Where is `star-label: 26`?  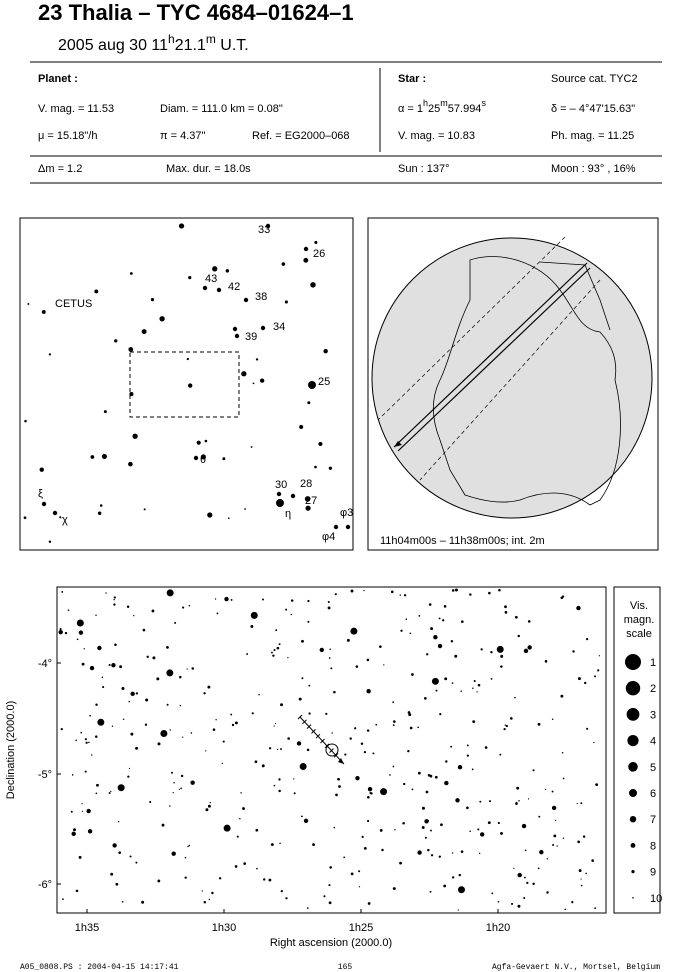
star-label: 26 is located at coordinates (319, 254).